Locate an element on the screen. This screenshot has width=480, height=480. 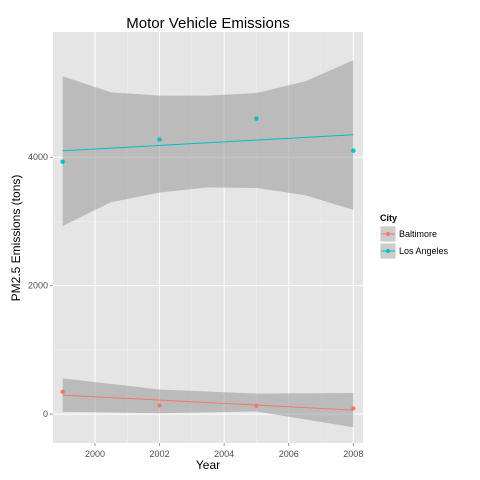
x-tick-label: 2008 is located at coordinates (353, 454).